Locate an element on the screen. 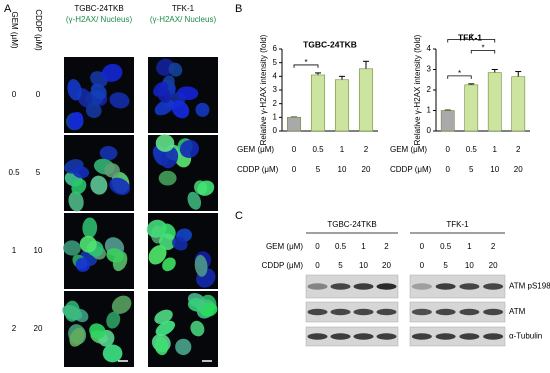  y-tick-label: 0 is located at coordinates (429, 130).